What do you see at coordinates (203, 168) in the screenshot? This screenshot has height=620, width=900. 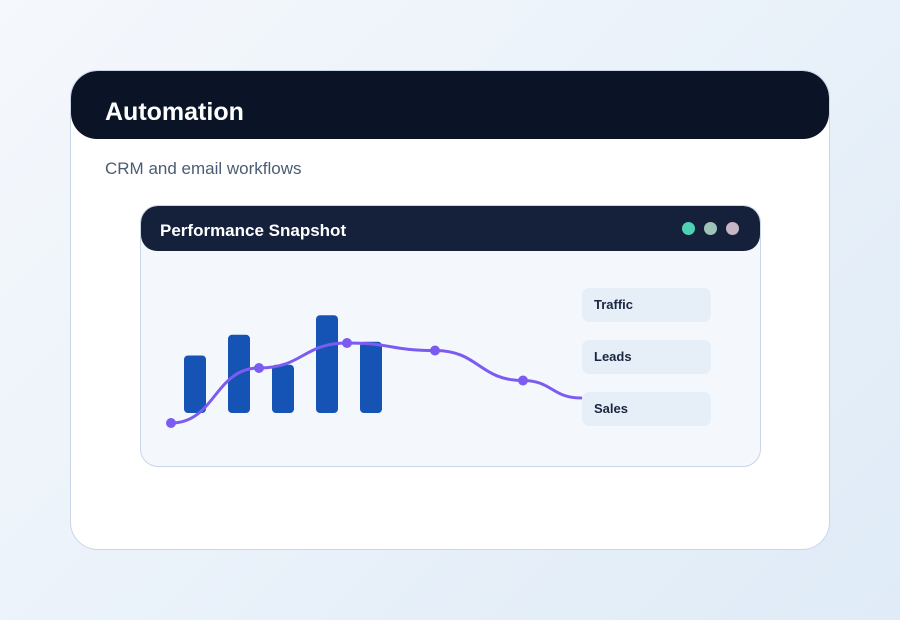 I see `card-subtitle: CRM and email workflows` at bounding box center [203, 168].